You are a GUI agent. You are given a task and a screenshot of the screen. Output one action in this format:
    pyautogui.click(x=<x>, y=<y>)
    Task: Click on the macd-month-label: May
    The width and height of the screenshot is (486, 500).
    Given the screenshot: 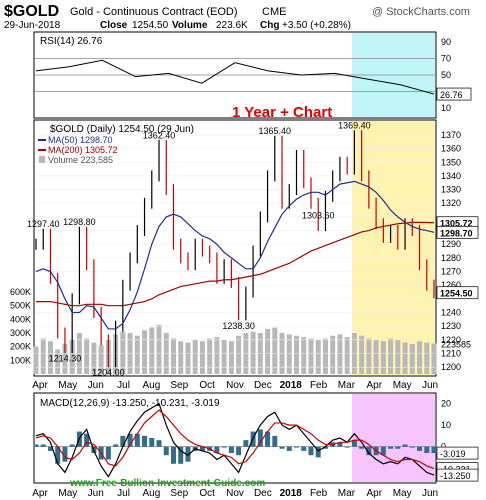 What is the action you would take?
    pyautogui.click(x=402, y=493)
    